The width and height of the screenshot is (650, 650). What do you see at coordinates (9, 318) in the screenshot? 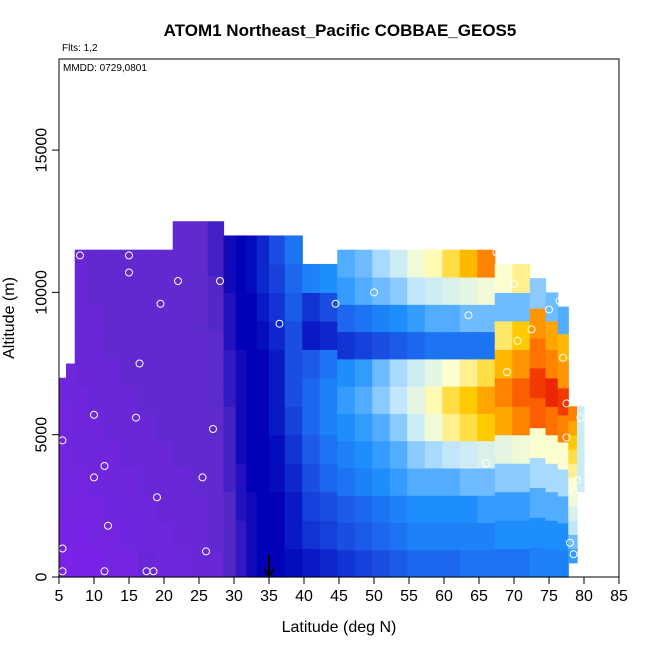
I see `y-axis-label: Altitude (m)` at bounding box center [9, 318].